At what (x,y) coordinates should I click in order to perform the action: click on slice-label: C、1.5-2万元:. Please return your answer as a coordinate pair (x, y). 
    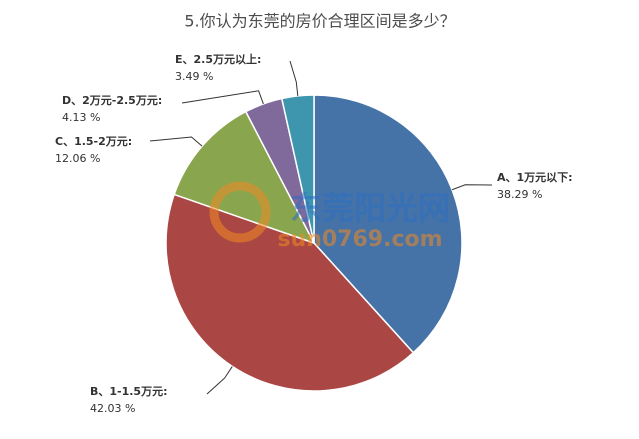
    Looking at the image, I should click on (93, 141).